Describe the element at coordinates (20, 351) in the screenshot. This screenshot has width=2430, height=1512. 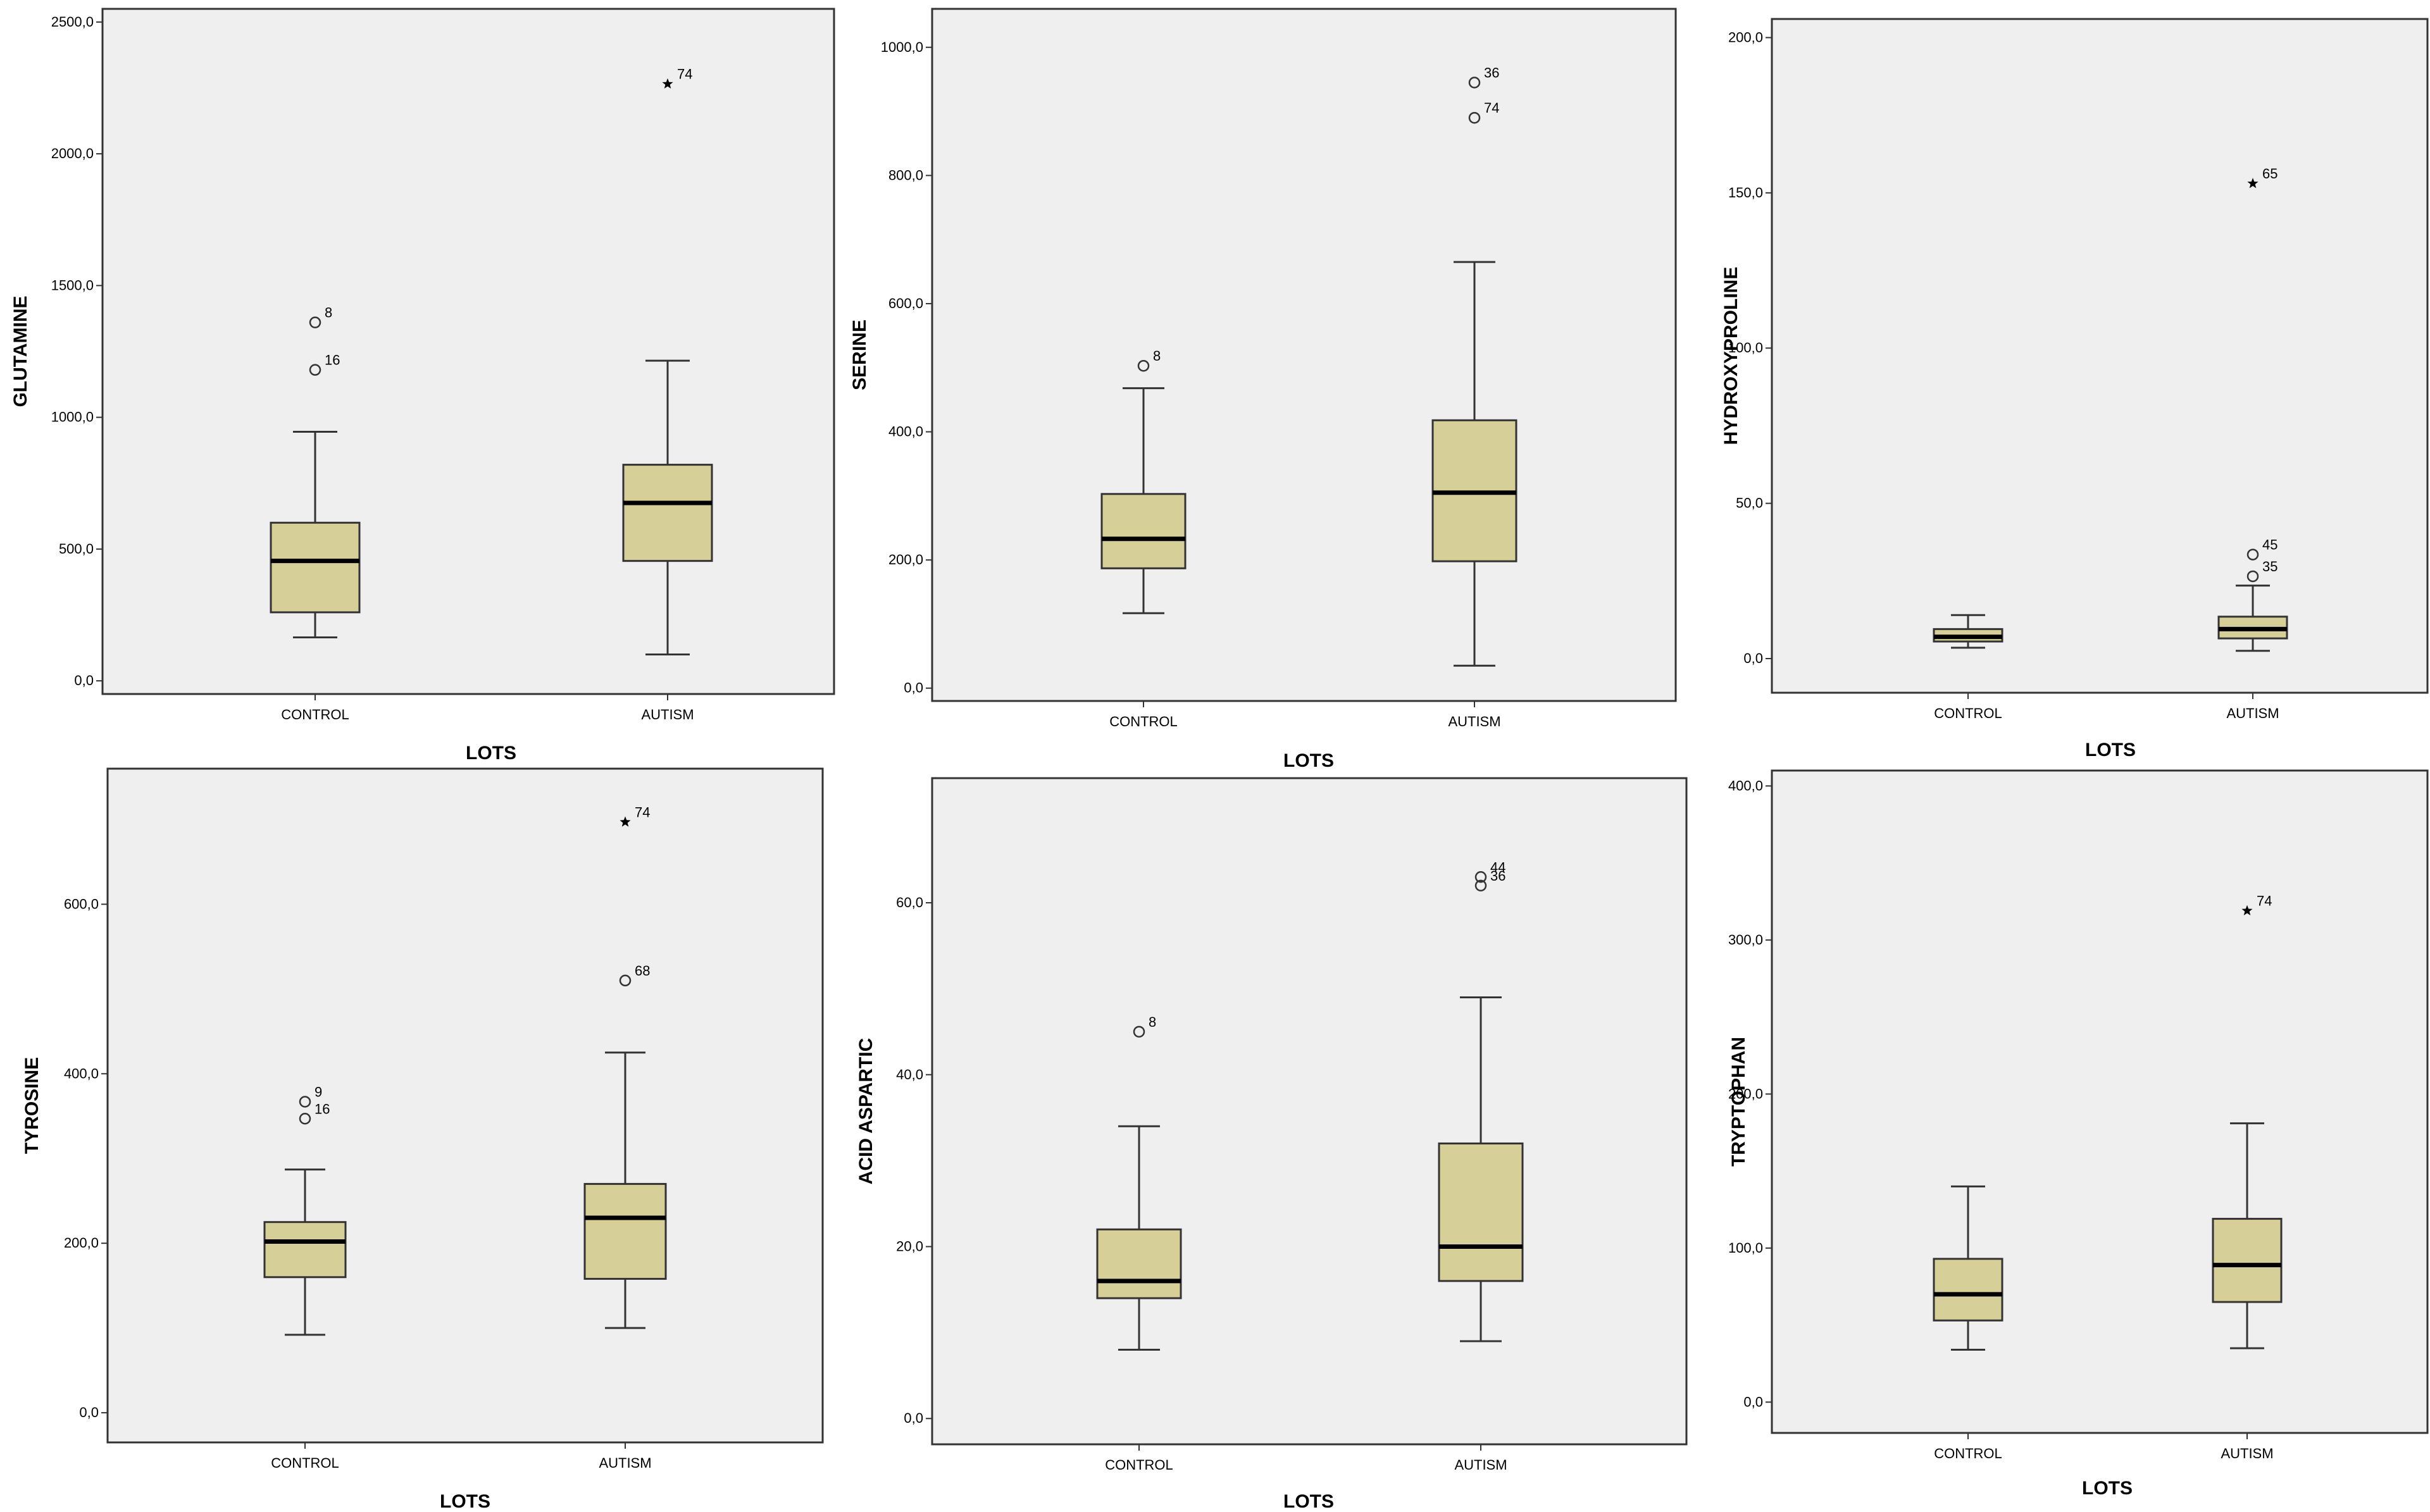
I see `y-axis-title: GLUTAMINE` at that location.